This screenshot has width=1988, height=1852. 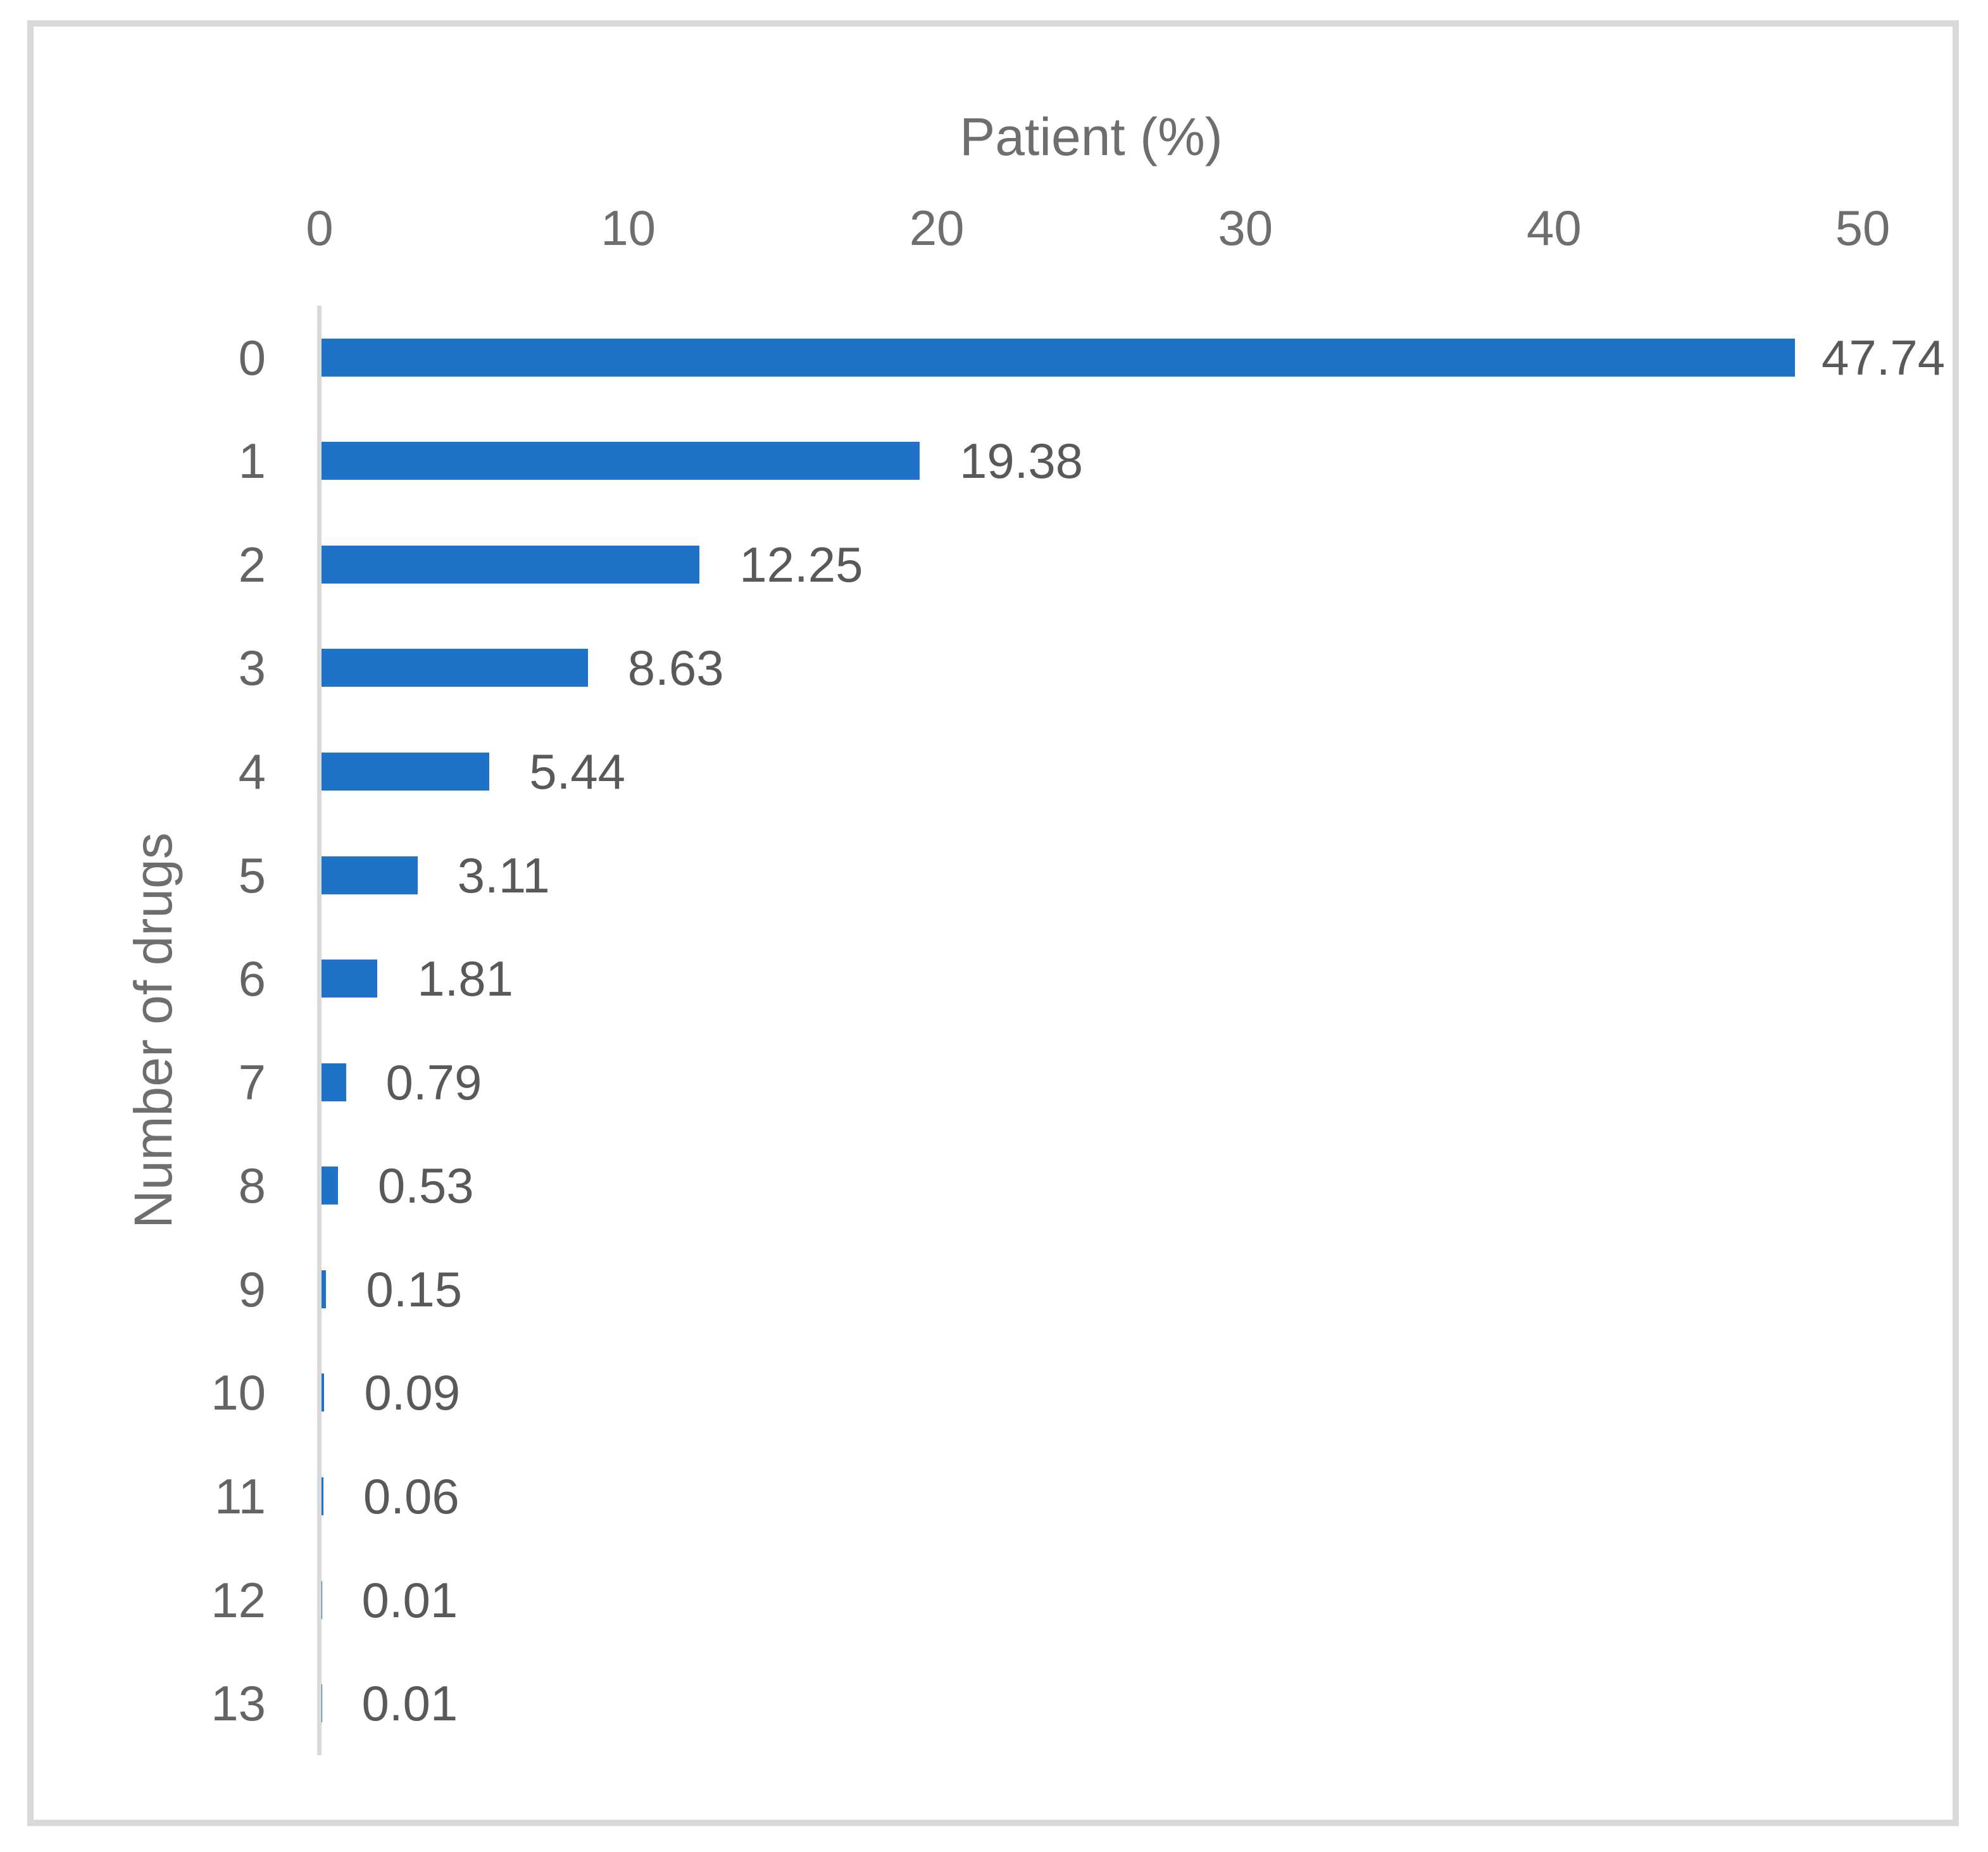 I want to click on value-label: 47.74, so click(x=1884, y=357).